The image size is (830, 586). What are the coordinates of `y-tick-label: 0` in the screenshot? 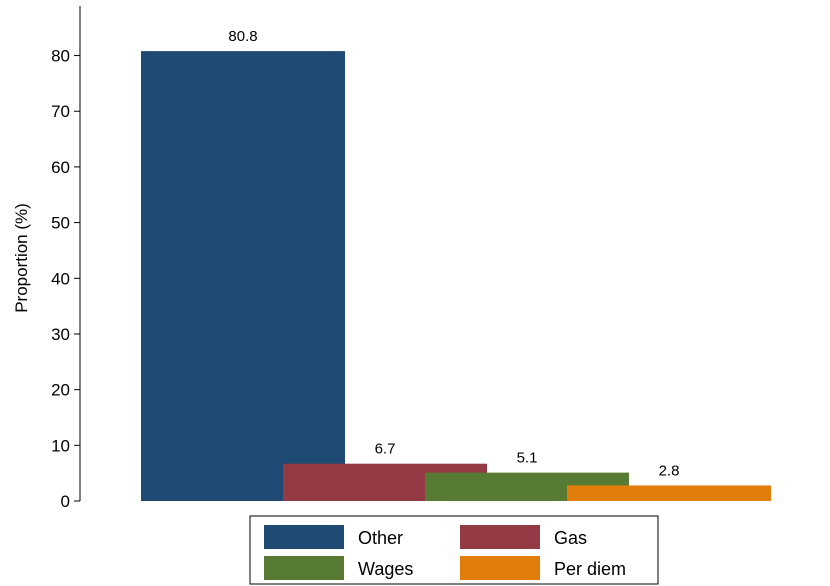 It's located at (65, 501).